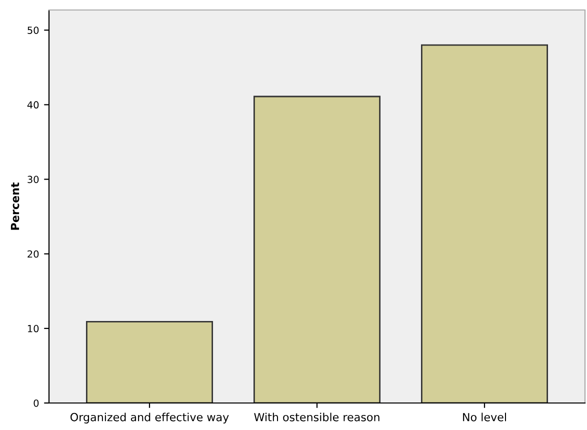 The width and height of the screenshot is (587, 430). What do you see at coordinates (15, 206) in the screenshot?
I see `y-axis-title: Percent` at bounding box center [15, 206].